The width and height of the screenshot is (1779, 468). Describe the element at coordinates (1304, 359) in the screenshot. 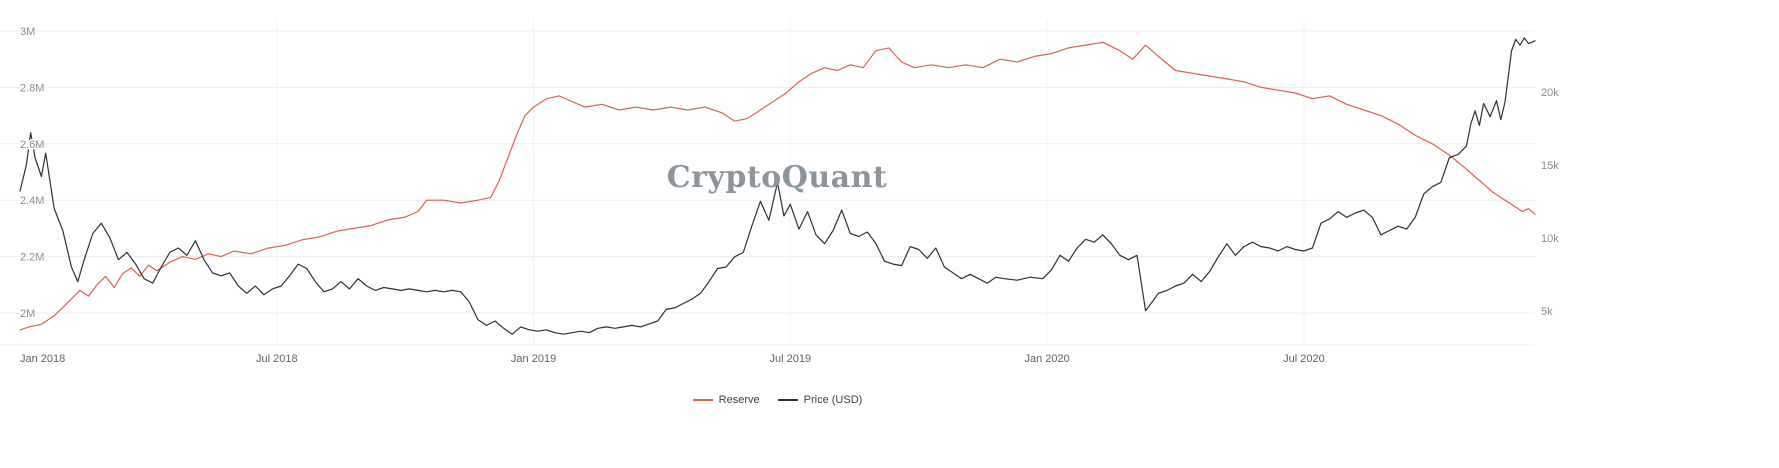

I see `x-axis-tick-label: Jul 2020` at that location.